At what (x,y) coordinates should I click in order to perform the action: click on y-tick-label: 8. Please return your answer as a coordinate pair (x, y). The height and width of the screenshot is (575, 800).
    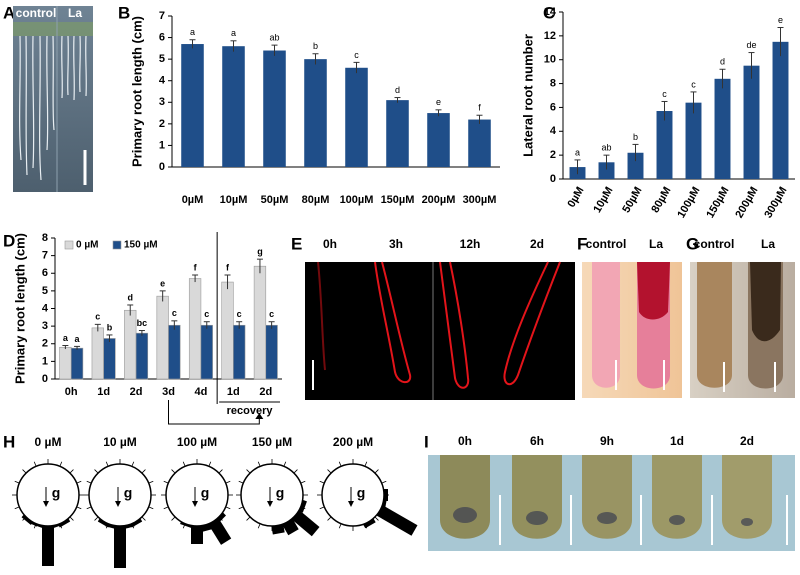
    Looking at the image, I should click on (553, 83).